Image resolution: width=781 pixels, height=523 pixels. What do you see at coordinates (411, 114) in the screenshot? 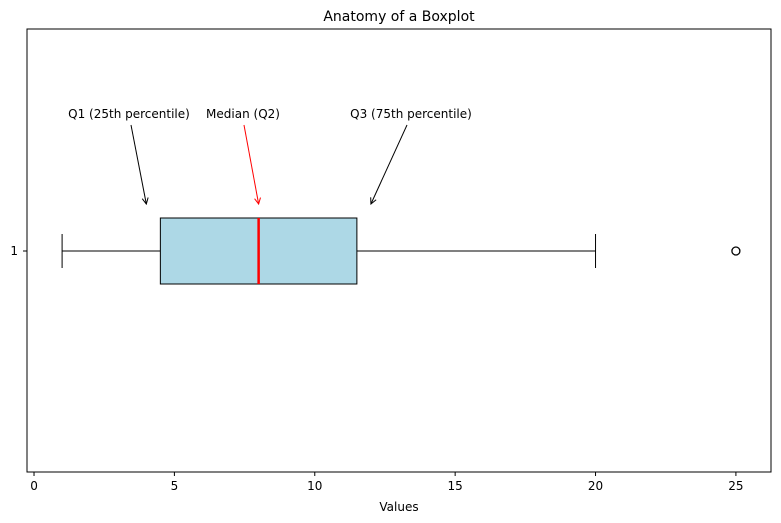
I see `annotation-label: Q3 (75th percentile)` at bounding box center [411, 114].